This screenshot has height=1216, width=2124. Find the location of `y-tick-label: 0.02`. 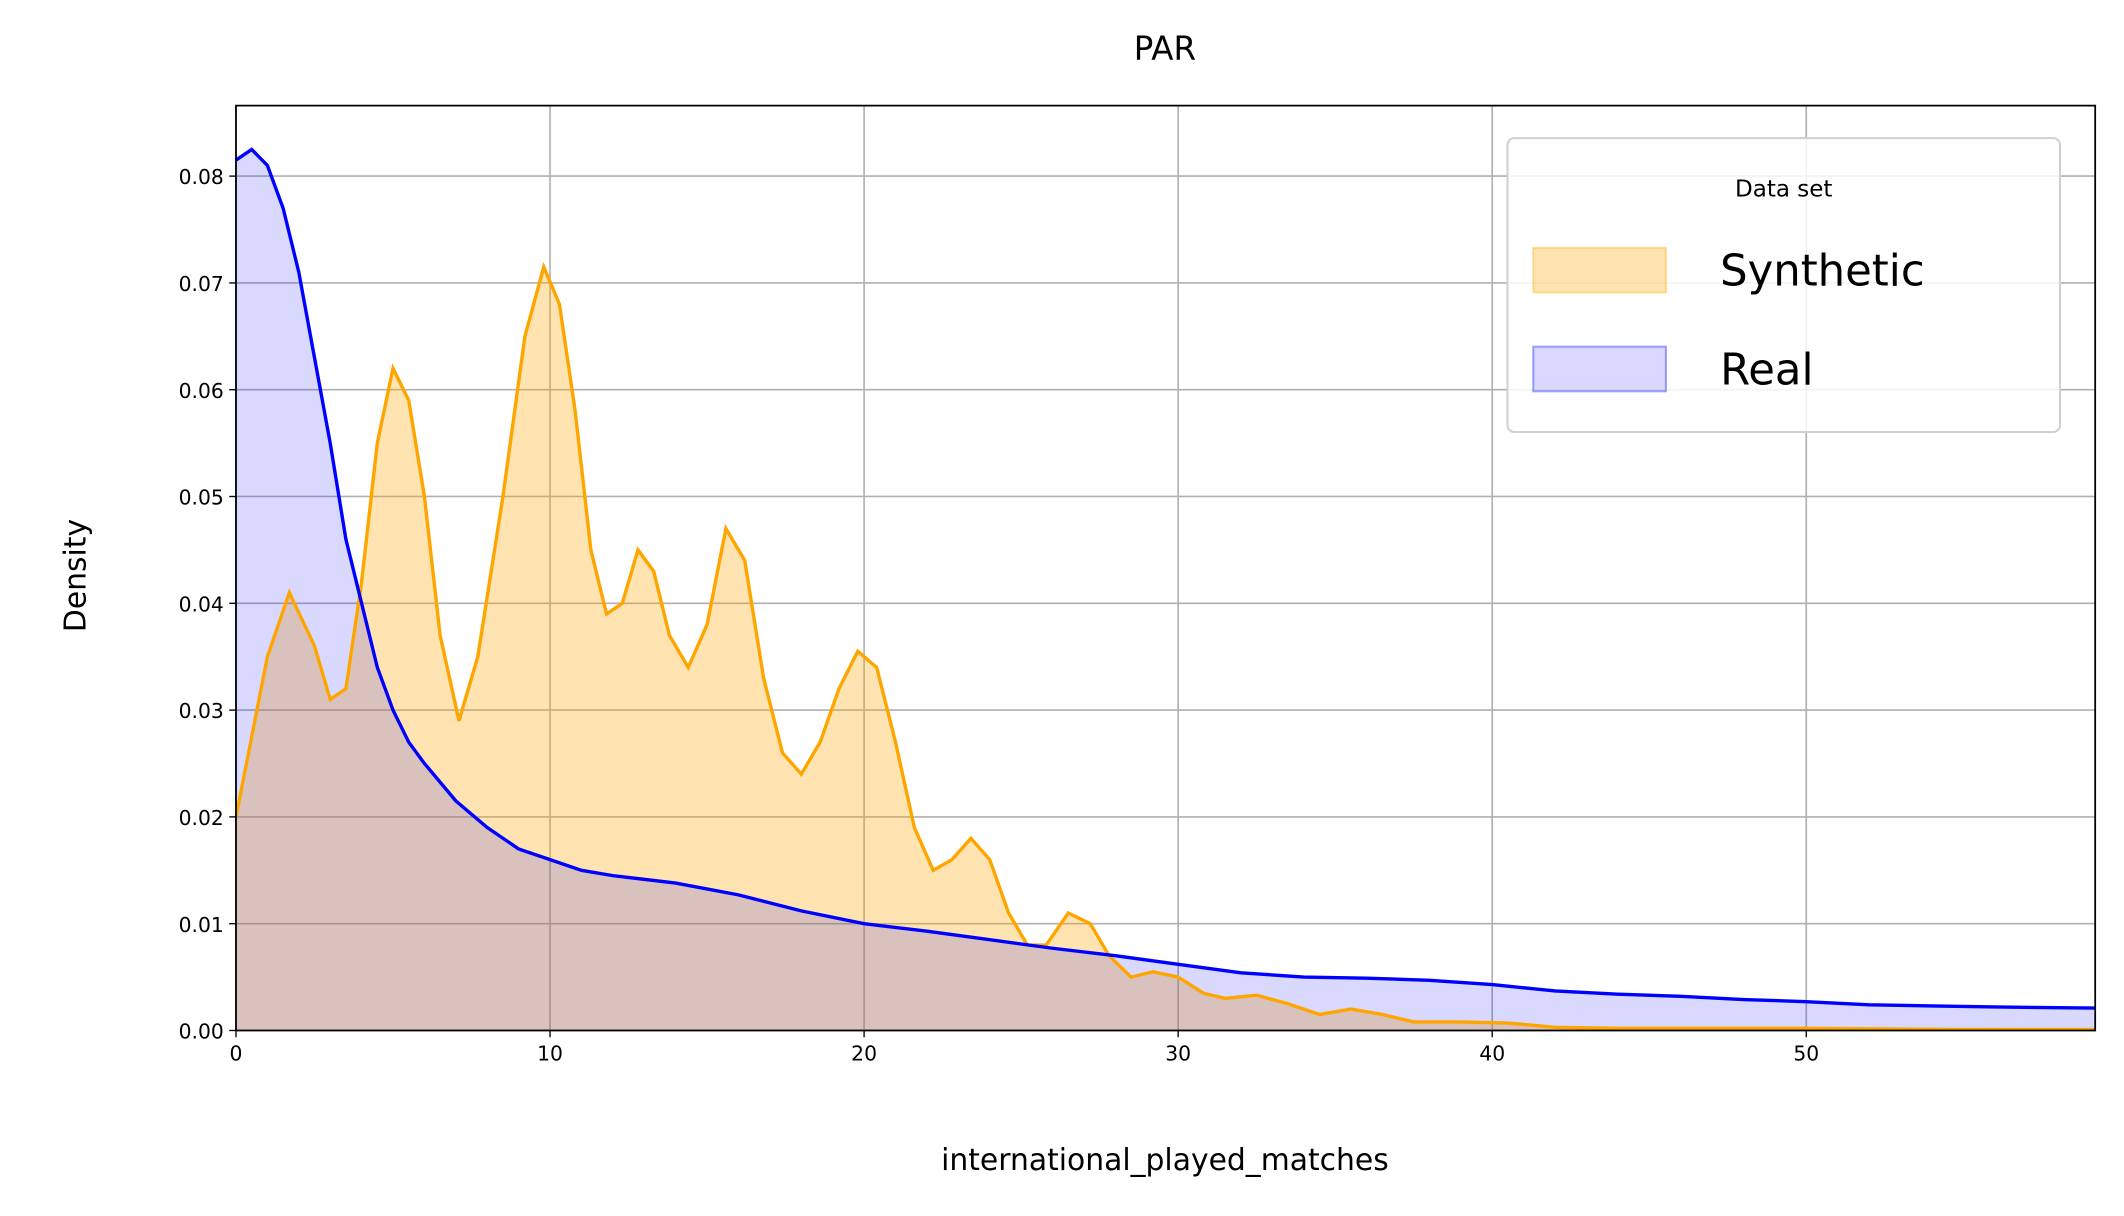

y-tick-label: 0.02 is located at coordinates (201, 818).